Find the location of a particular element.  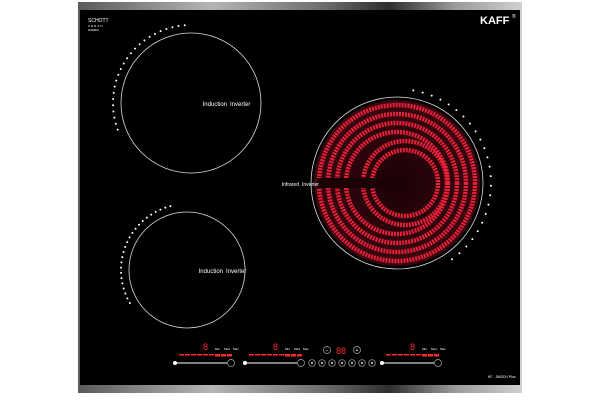

level-label: Min is located at coordinates (424, 349).